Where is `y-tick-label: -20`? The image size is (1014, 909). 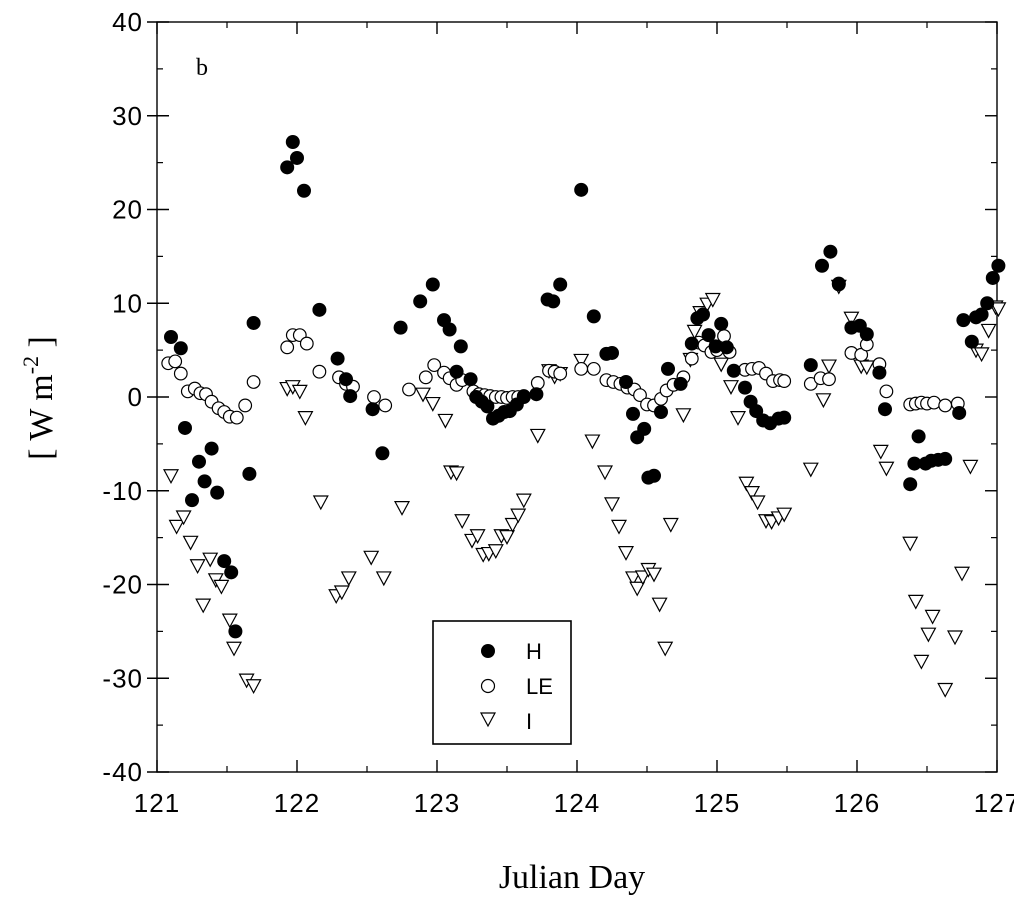 y-tick-label: -20 is located at coordinates (122, 585).